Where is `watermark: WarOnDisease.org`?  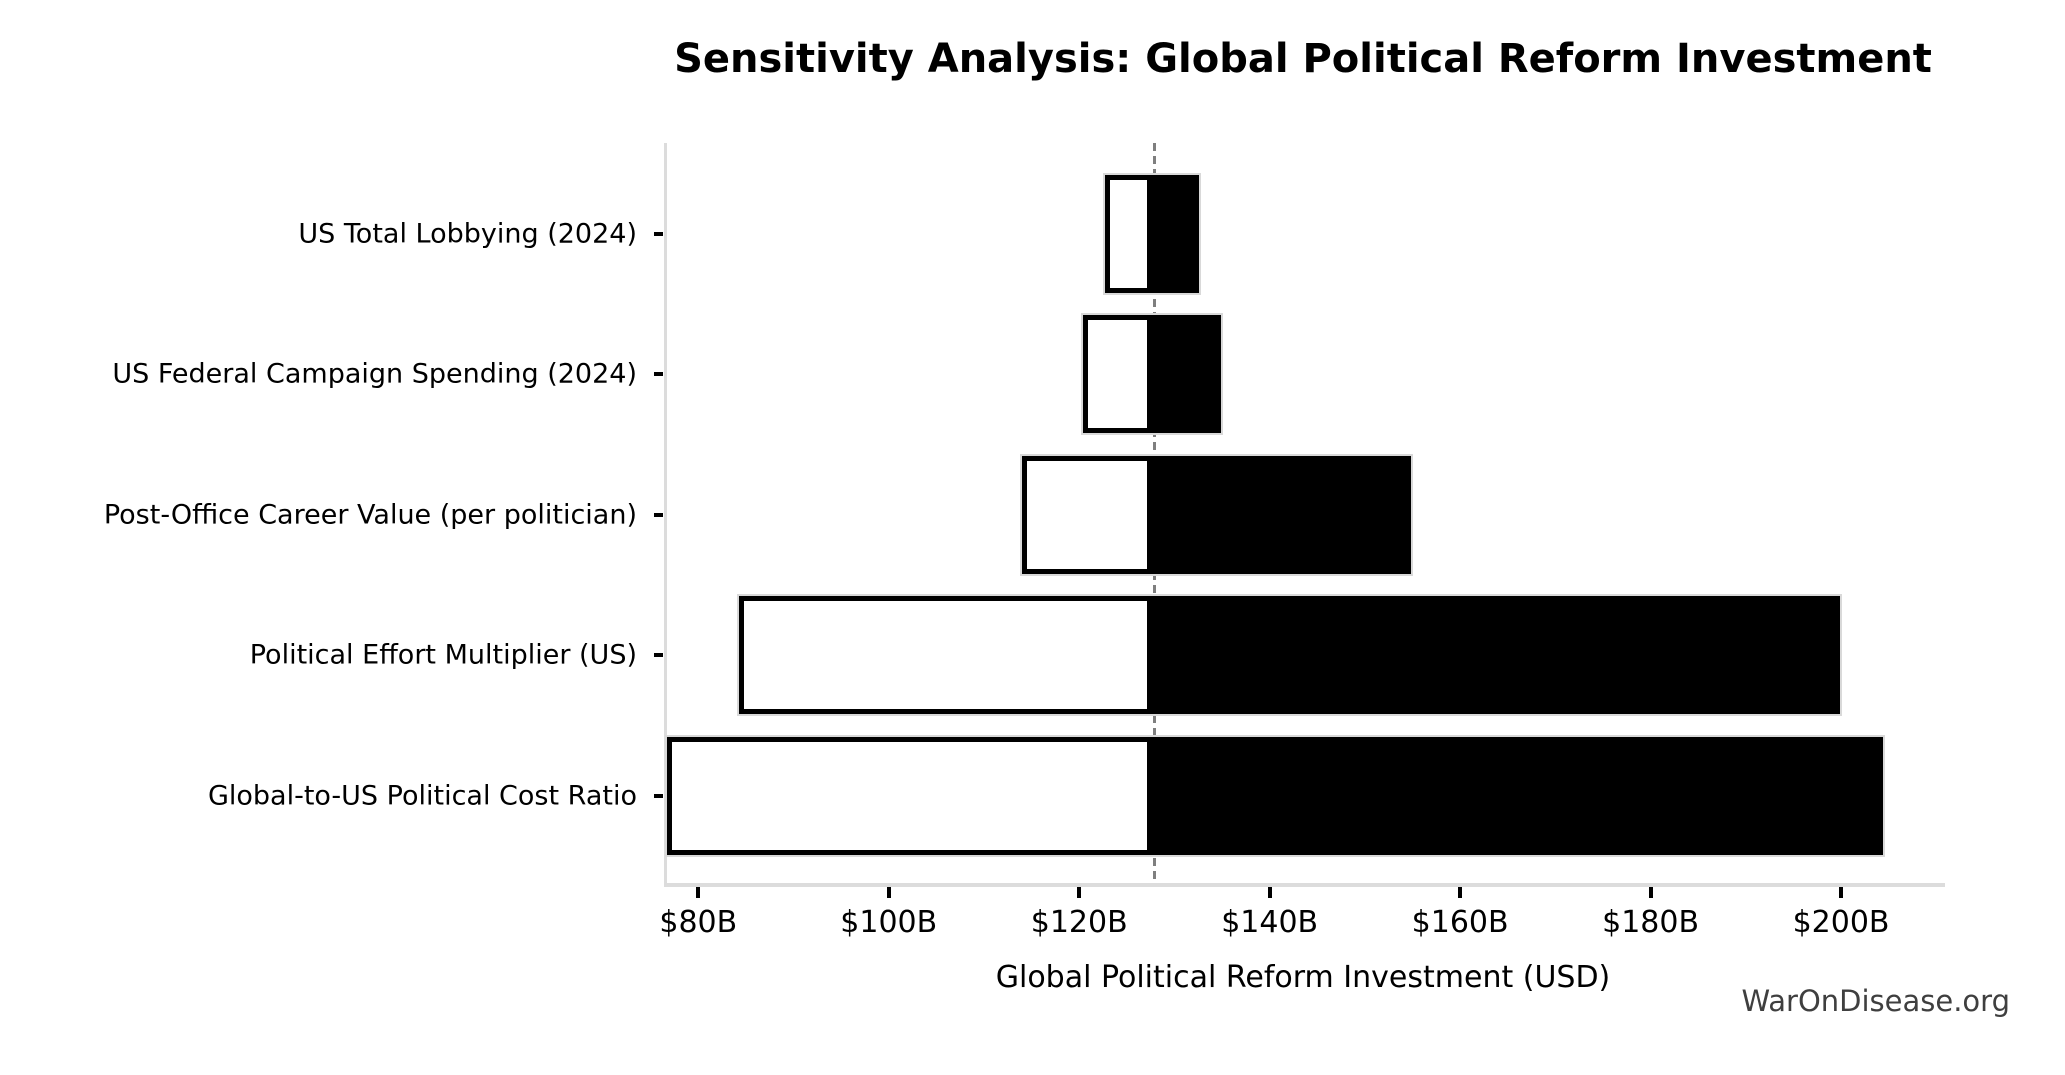 watermark: WarOnDisease.org is located at coordinates (1875, 1001).